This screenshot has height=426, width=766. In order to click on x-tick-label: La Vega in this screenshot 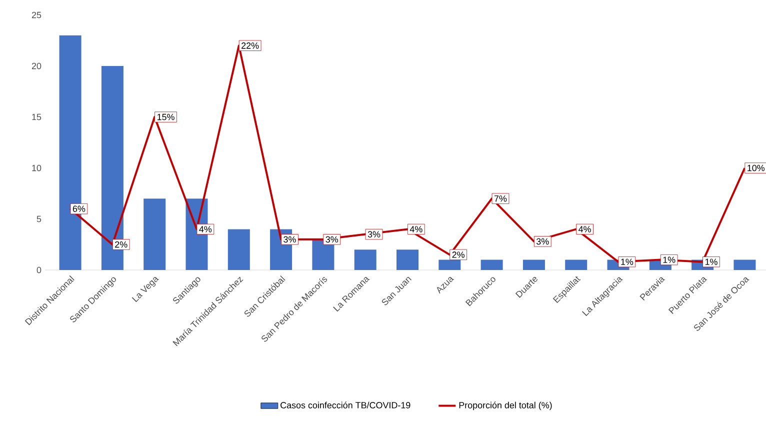, I will do `click(145, 289)`.